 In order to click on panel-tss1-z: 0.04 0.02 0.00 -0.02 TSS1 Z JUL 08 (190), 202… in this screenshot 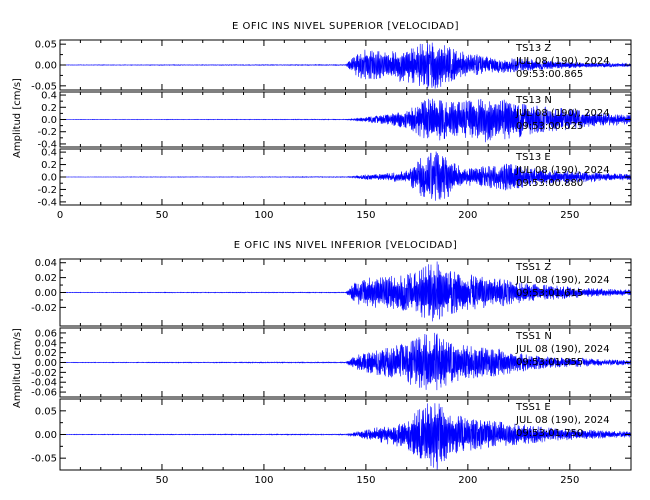, I will do `click(331, 292)`.